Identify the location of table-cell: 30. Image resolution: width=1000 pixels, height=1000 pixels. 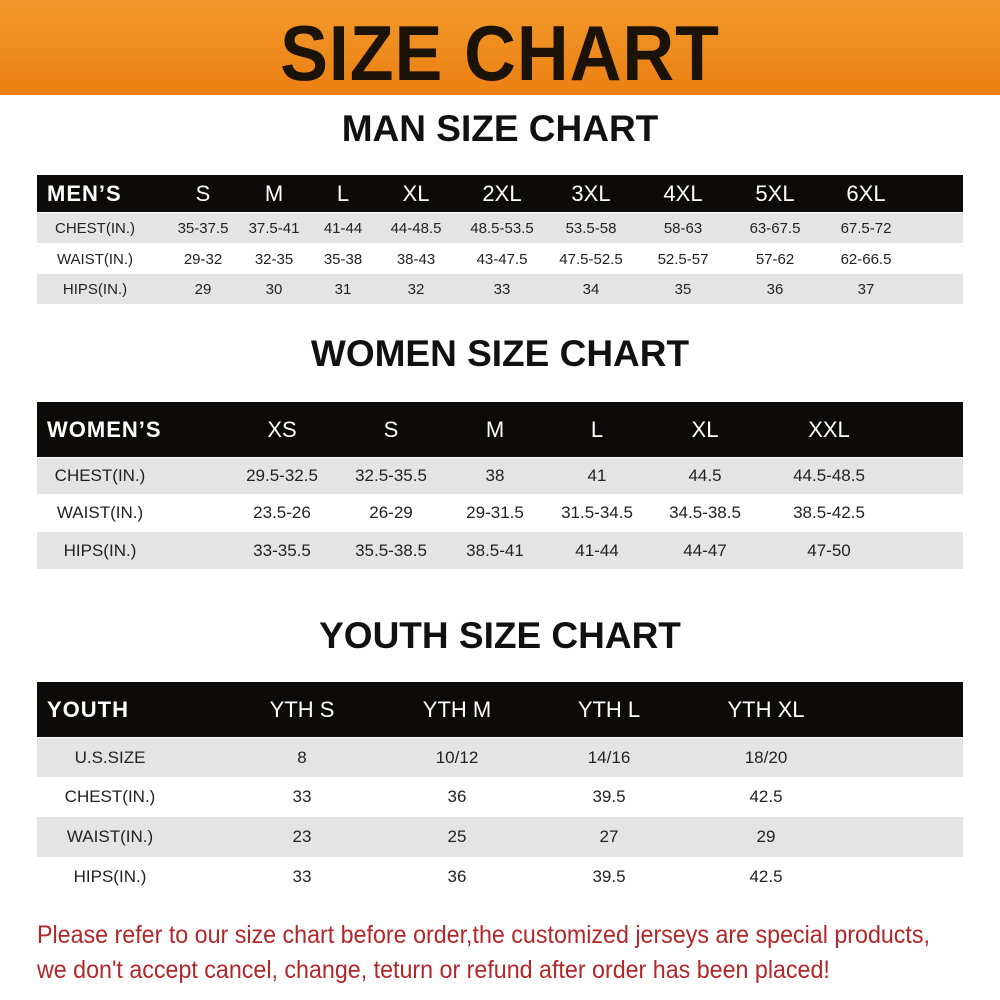
(274, 289).